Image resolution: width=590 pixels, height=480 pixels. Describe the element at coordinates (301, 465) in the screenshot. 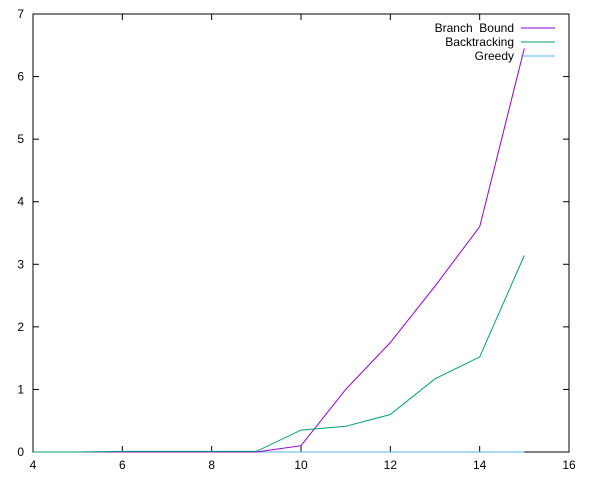

I see `x-tick-label: 10` at that location.